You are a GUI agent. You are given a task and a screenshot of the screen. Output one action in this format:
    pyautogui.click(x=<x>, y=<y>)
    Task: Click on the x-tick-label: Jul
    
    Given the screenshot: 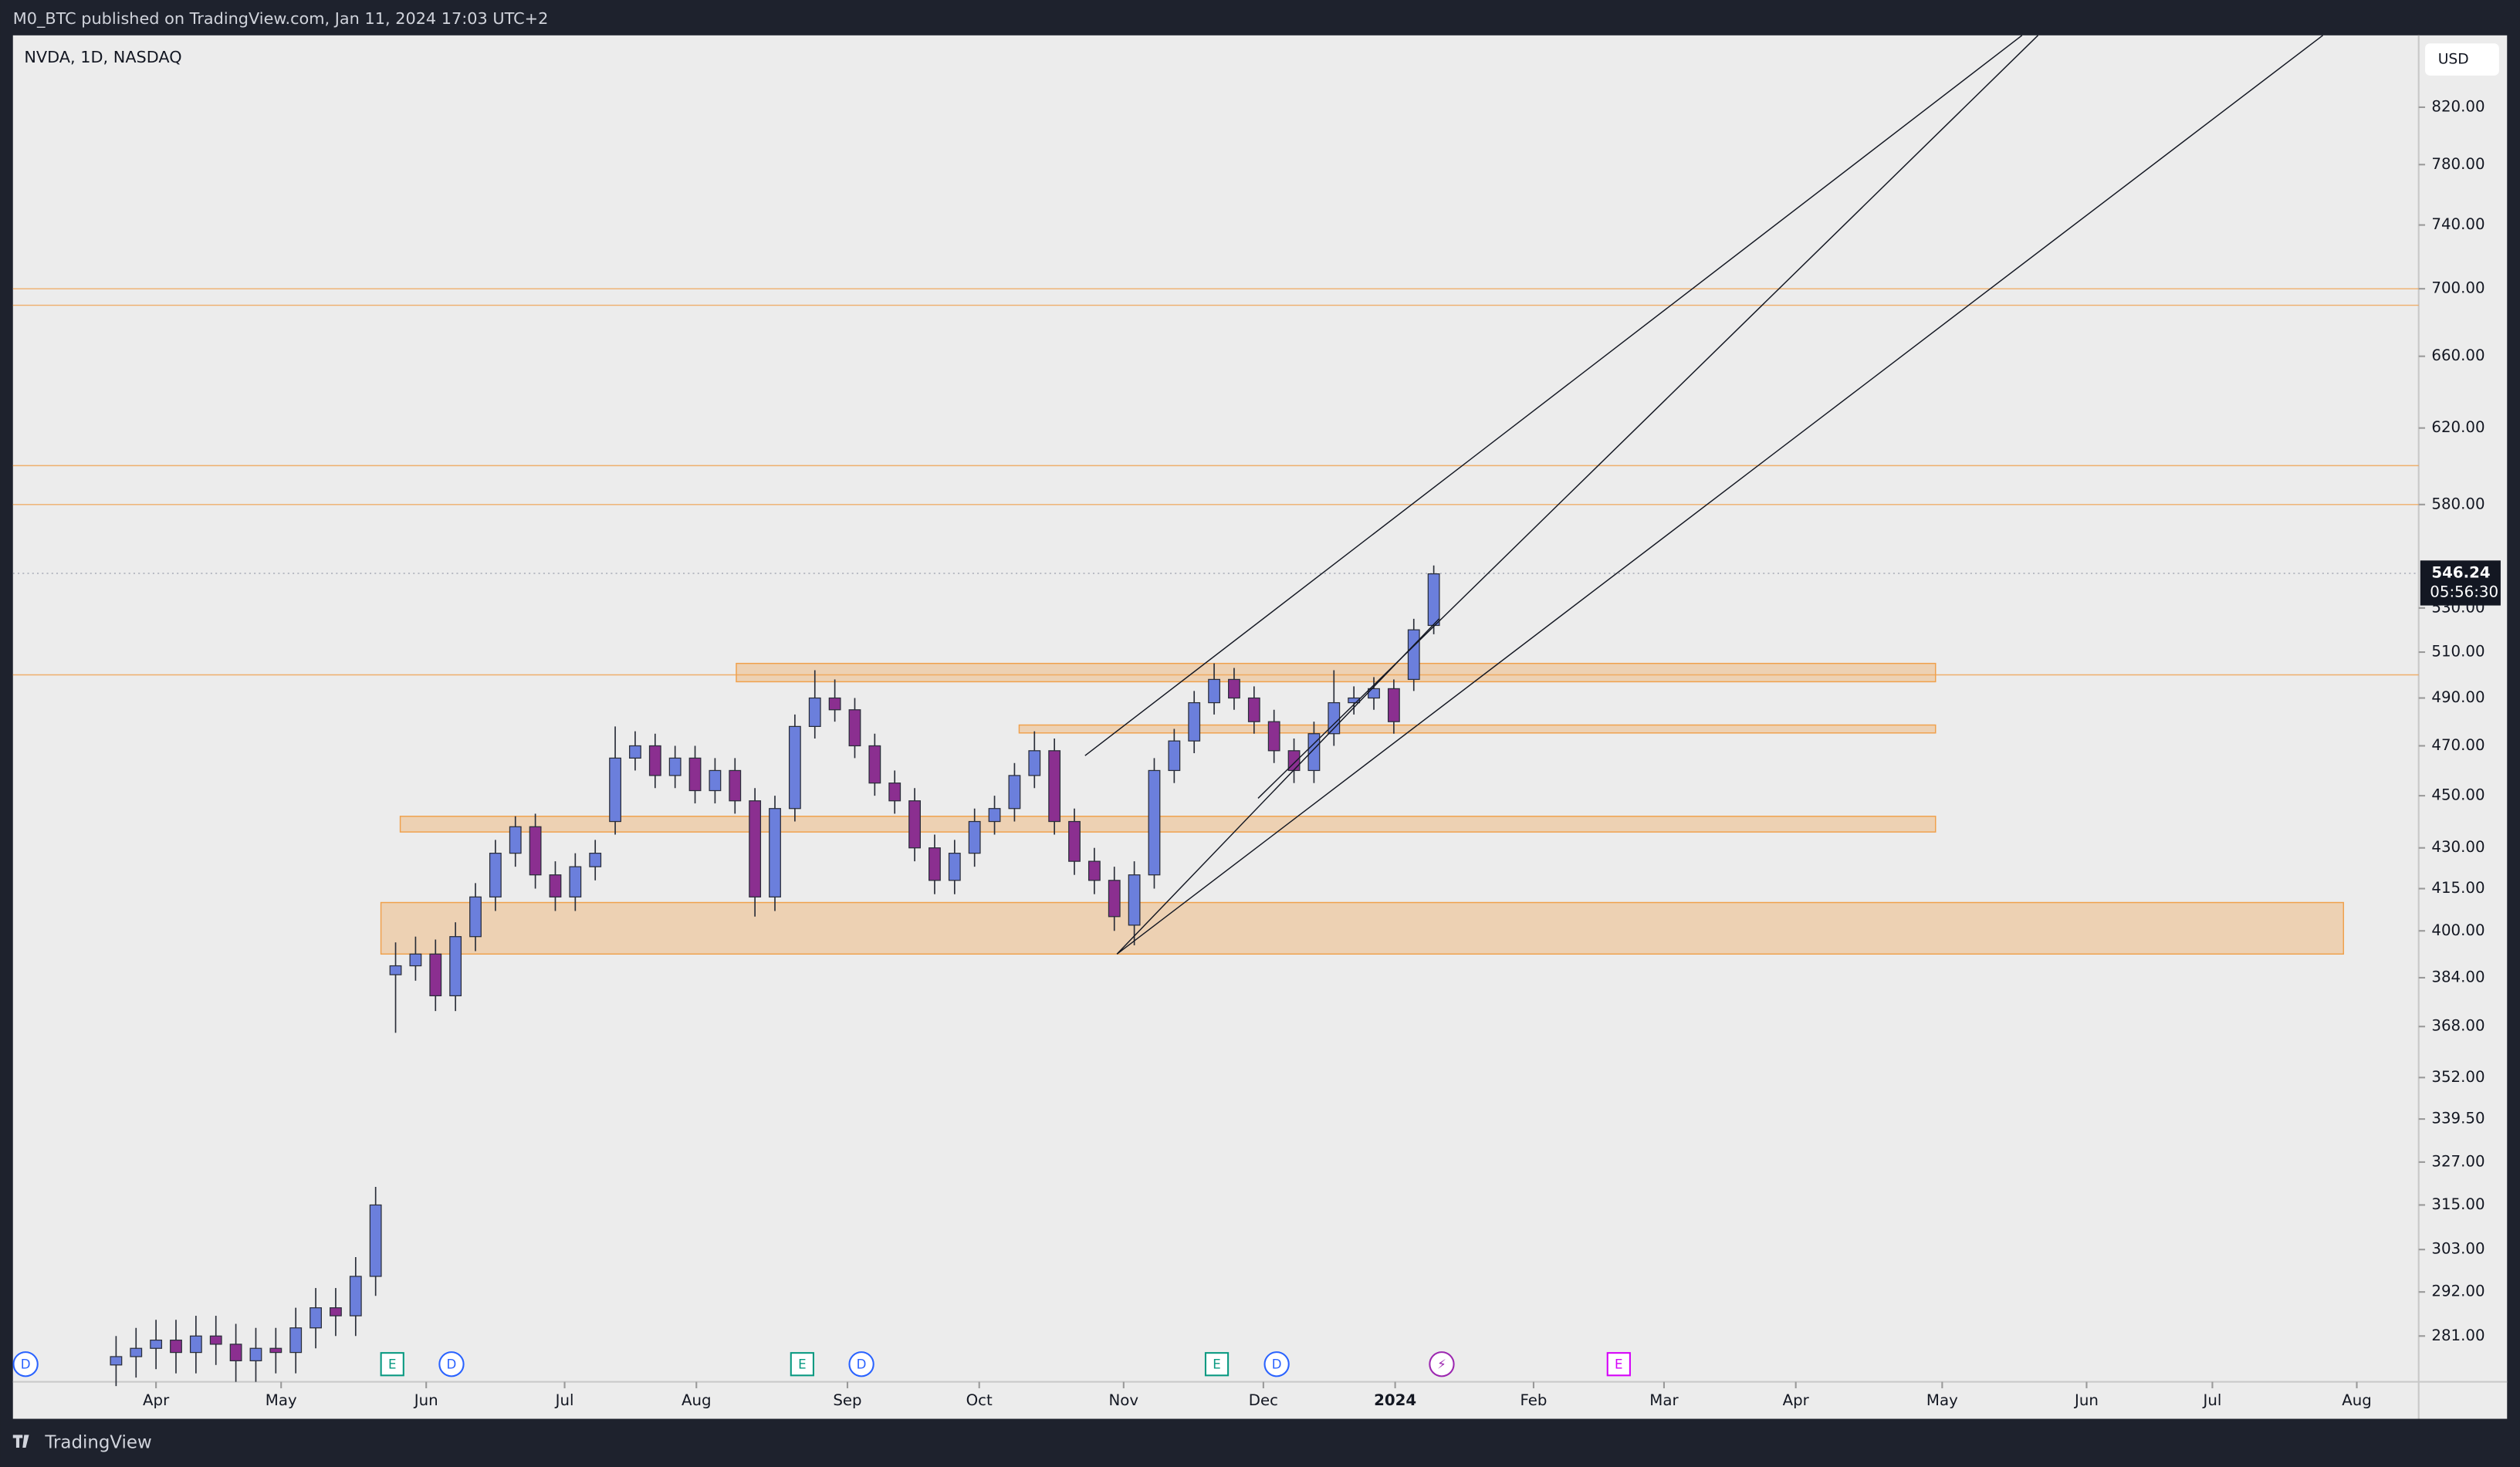 What is the action you would take?
    pyautogui.click(x=2212, y=1400)
    